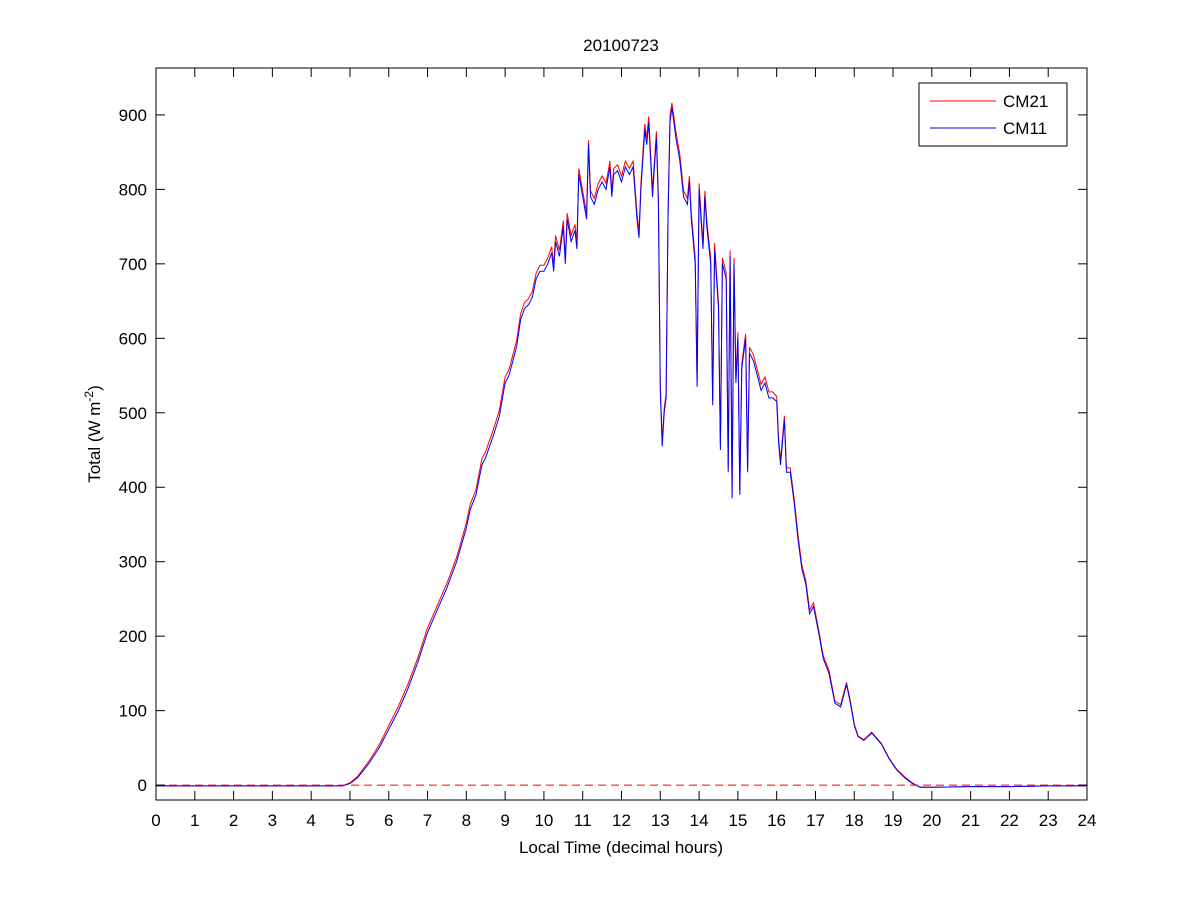 This screenshot has height=900, width=1201. Describe the element at coordinates (427, 820) in the screenshot. I see `x-tick-label: 7` at that location.